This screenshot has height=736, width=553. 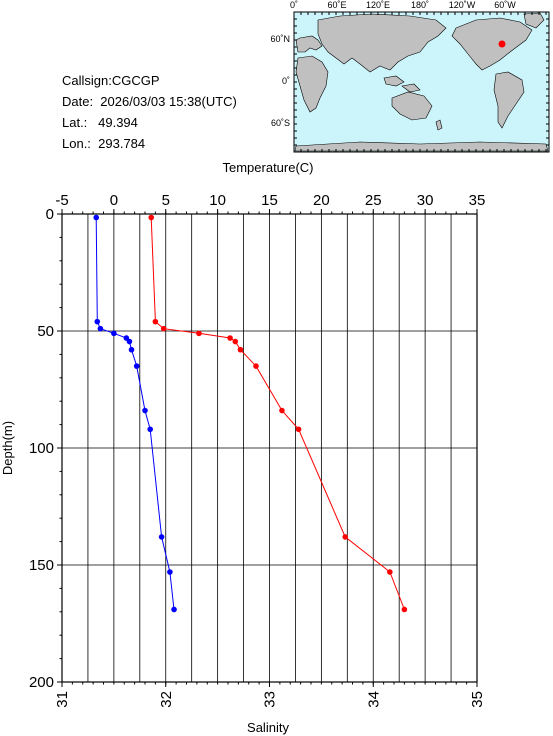 I want to click on temperature-tick-label: 25, so click(x=373, y=200).